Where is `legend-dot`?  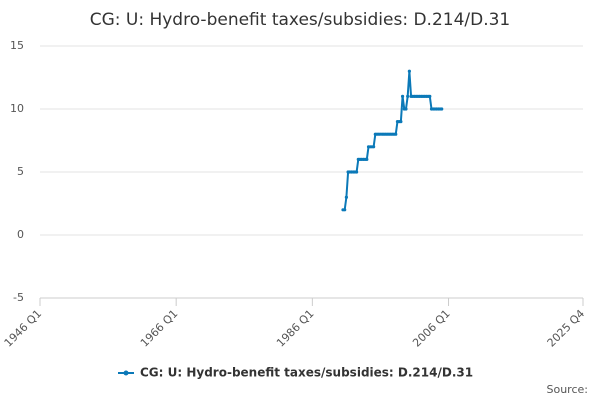 legend-dot is located at coordinates (126, 373).